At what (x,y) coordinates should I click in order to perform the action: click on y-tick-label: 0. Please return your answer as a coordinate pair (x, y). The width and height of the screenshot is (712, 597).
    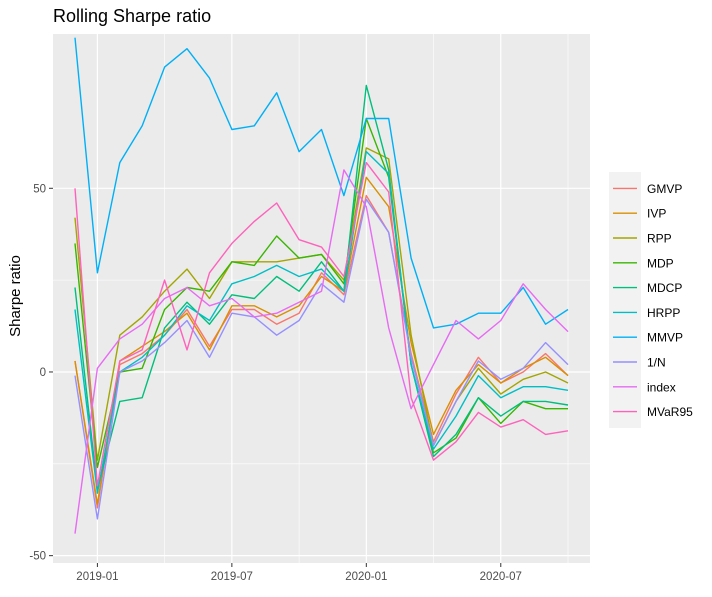
    Looking at the image, I should click on (43, 373).